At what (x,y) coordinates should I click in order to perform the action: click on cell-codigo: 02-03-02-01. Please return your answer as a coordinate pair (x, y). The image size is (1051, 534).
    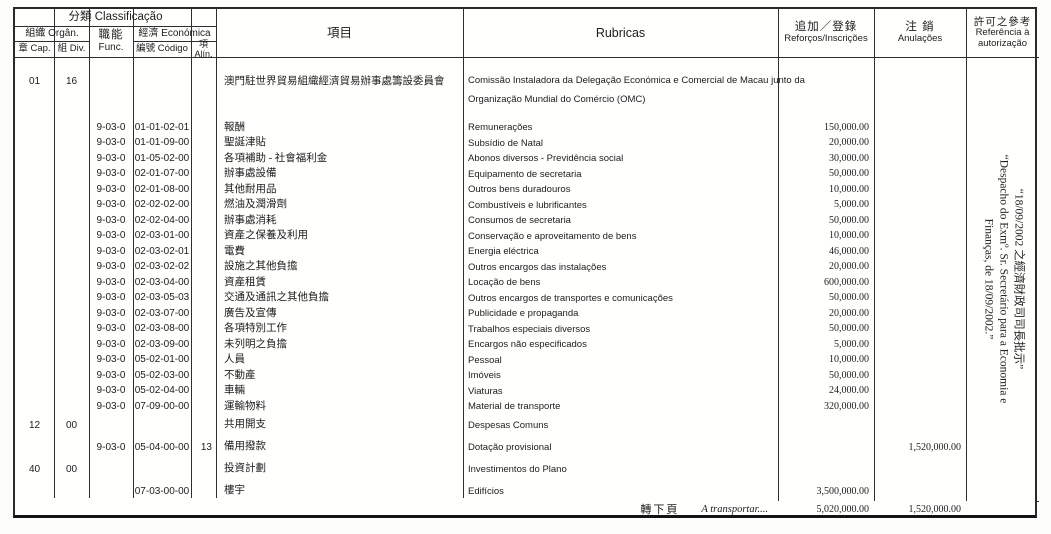
    Looking at the image, I should click on (162, 251).